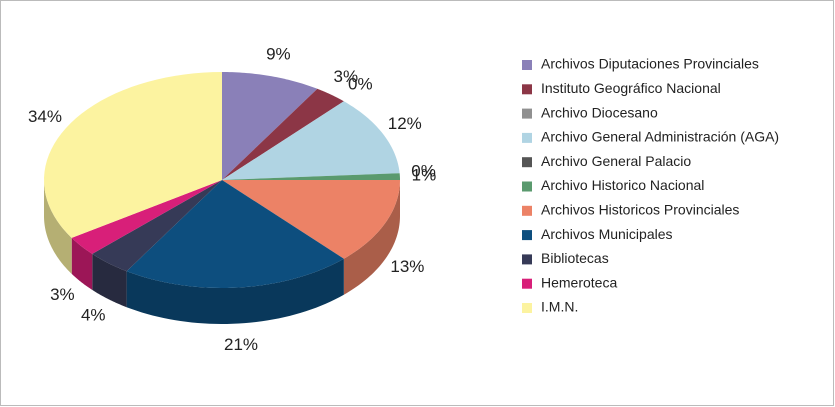 This screenshot has width=835, height=407. What do you see at coordinates (650, 64) in the screenshot?
I see `legend-label: Archivos Diputaciones Provinciales` at bounding box center [650, 64].